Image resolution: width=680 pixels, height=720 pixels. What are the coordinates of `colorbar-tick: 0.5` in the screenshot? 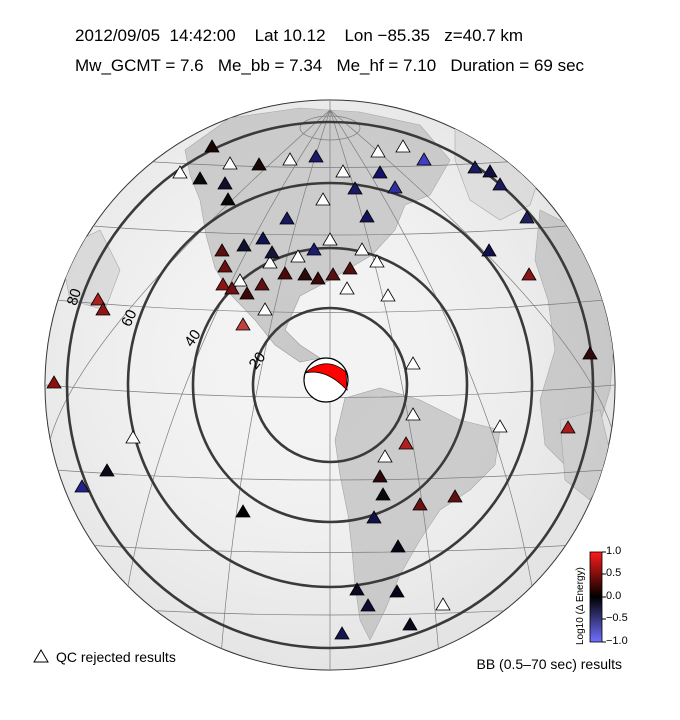 It's located at (614, 573).